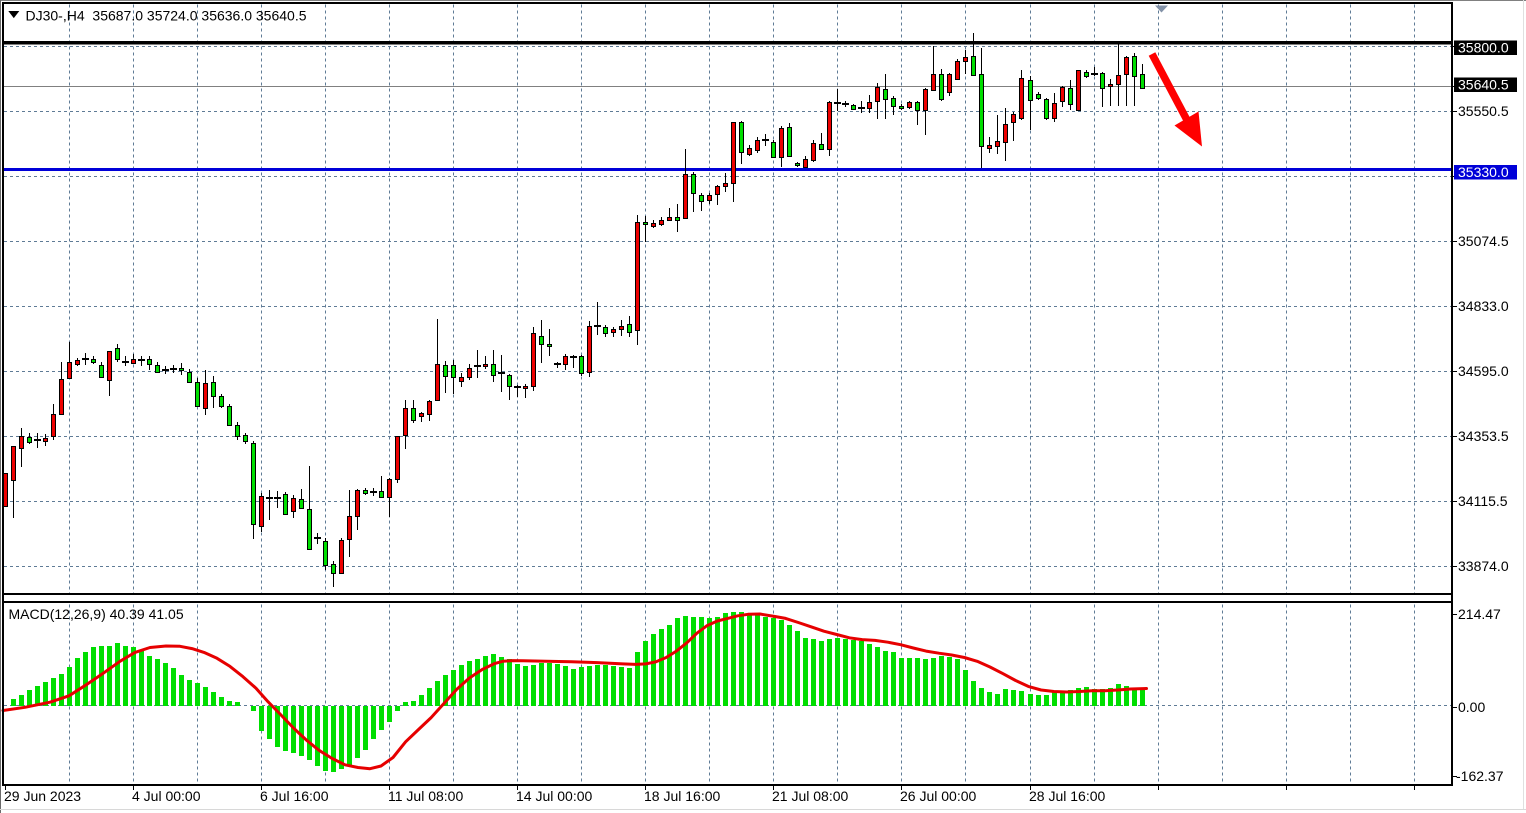 This screenshot has width=1526, height=813. What do you see at coordinates (1483, 371) in the screenshot?
I see `svg-text: 34595.0` at bounding box center [1483, 371].